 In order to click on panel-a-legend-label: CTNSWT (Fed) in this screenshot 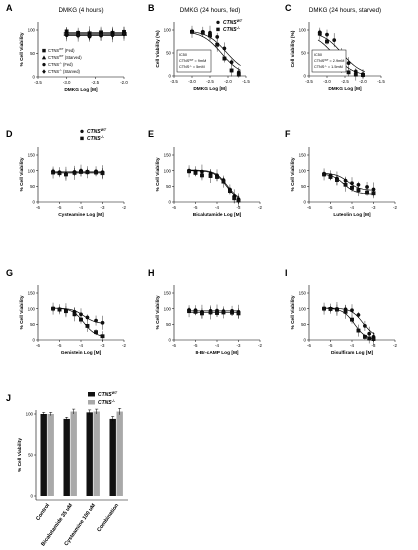, I will do `click(61, 50)`.